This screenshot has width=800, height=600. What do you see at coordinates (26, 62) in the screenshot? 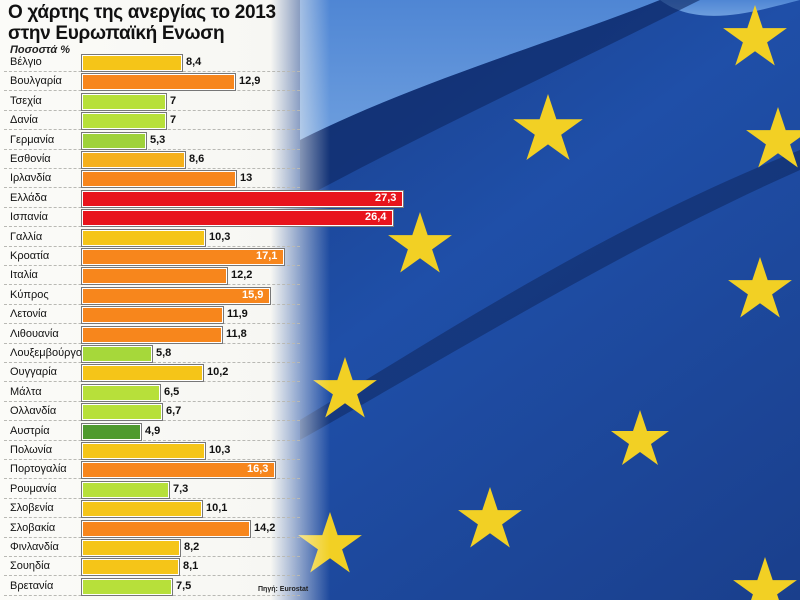
I see `category-label: Βέλγιο` at bounding box center [26, 62].